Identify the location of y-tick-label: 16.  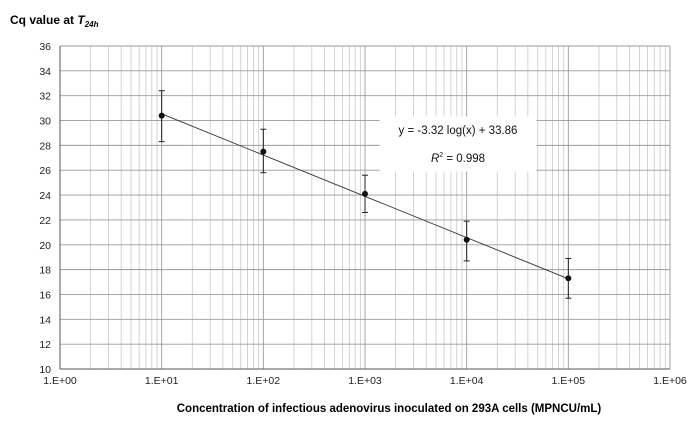
(45, 295).